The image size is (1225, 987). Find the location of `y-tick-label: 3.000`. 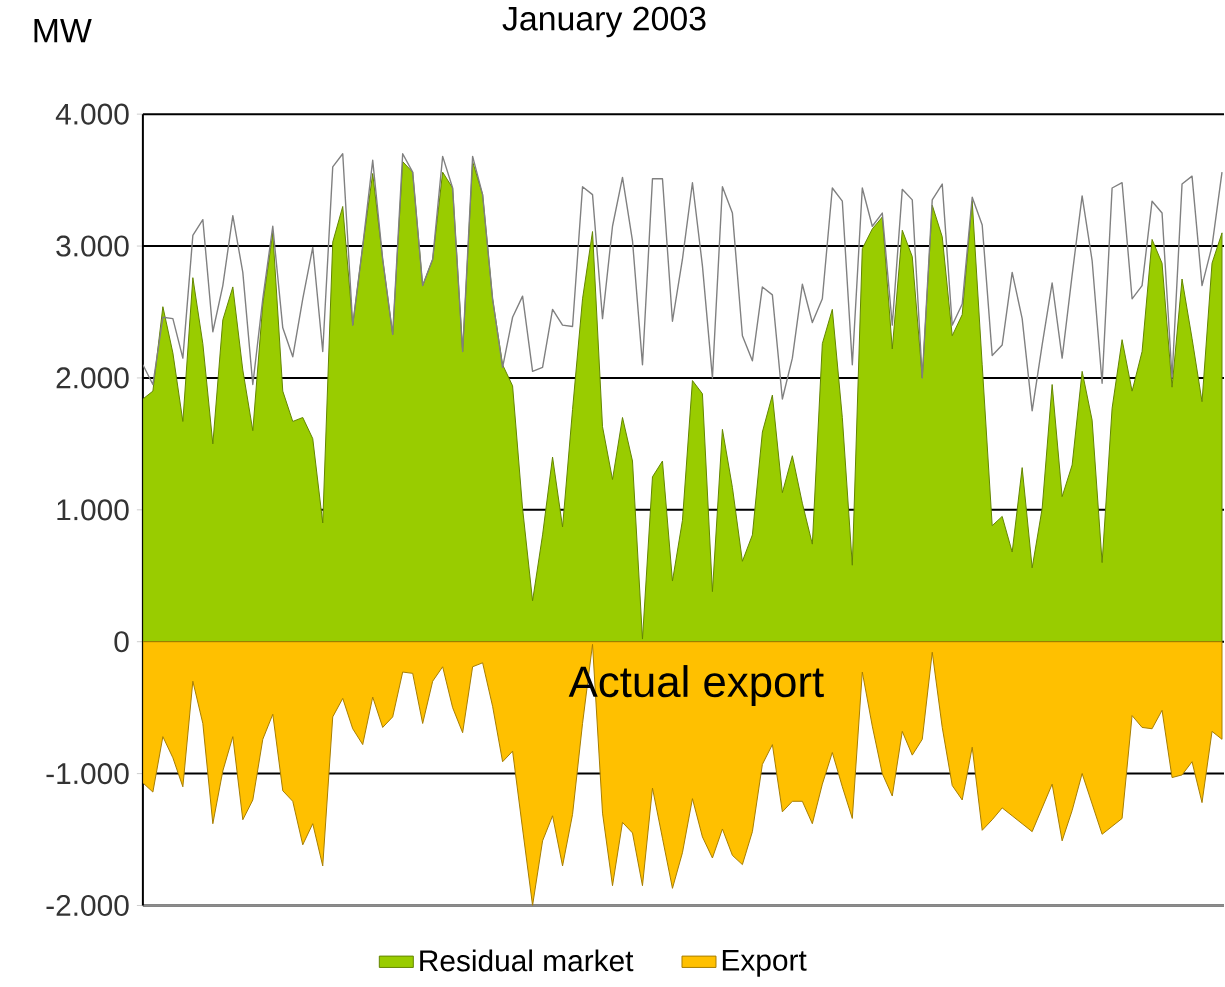

y-tick-label: 3.000 is located at coordinates (92, 246).